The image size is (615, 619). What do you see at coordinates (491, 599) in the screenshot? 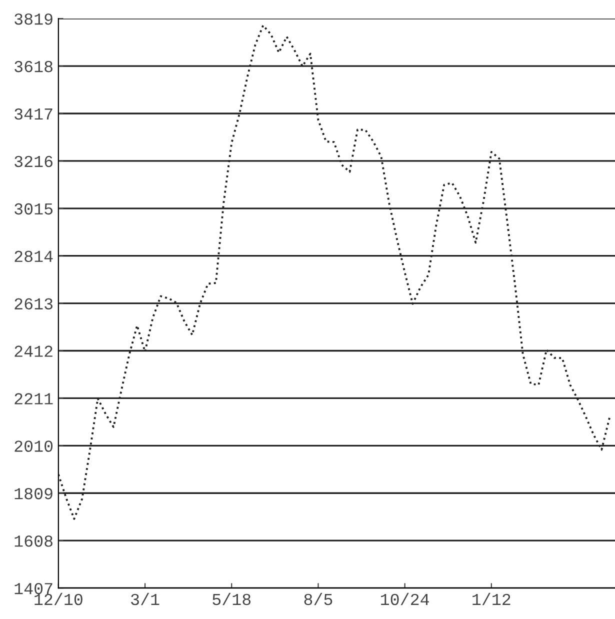
I see `x-tick-label: 1/12` at bounding box center [491, 599].